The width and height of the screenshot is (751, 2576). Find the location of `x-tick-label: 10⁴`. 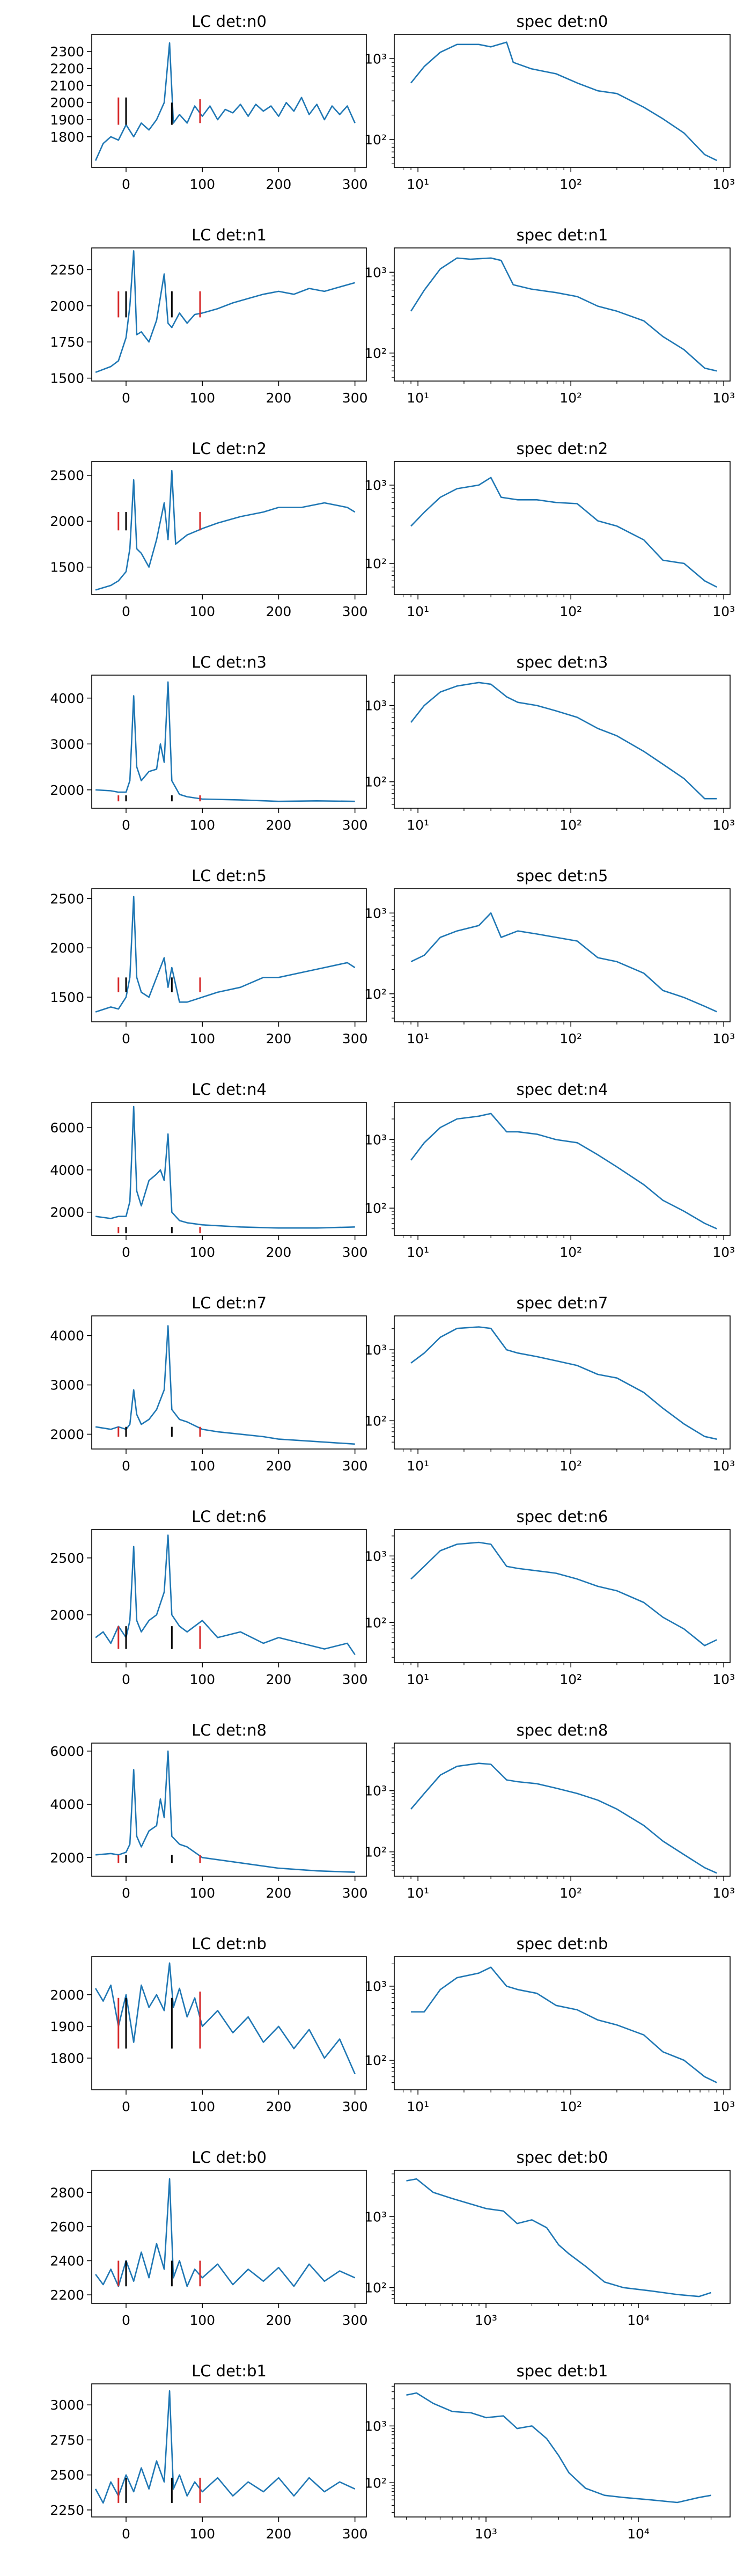

x-tick-label: 10⁴ is located at coordinates (638, 2534).